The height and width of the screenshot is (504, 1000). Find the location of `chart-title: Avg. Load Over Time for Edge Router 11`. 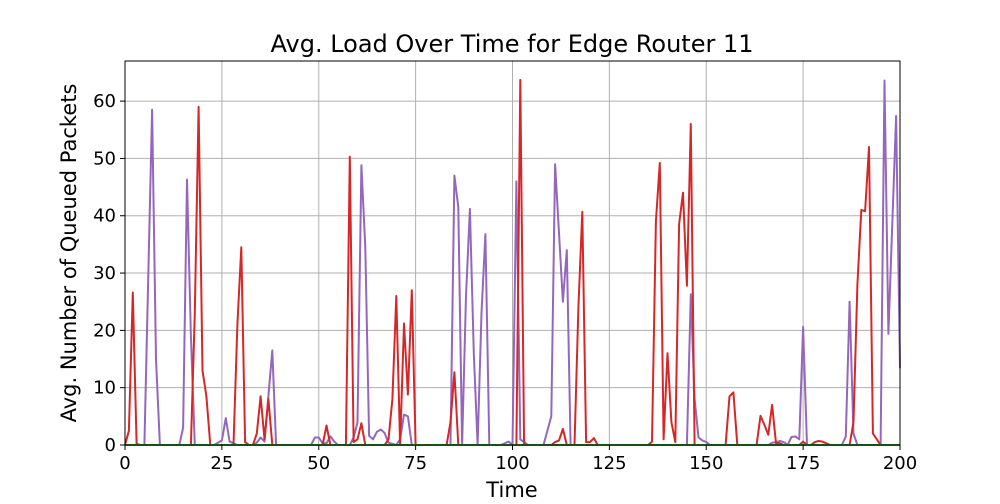

chart-title: Avg. Load Over Time for Edge Router 11 is located at coordinates (512, 44).